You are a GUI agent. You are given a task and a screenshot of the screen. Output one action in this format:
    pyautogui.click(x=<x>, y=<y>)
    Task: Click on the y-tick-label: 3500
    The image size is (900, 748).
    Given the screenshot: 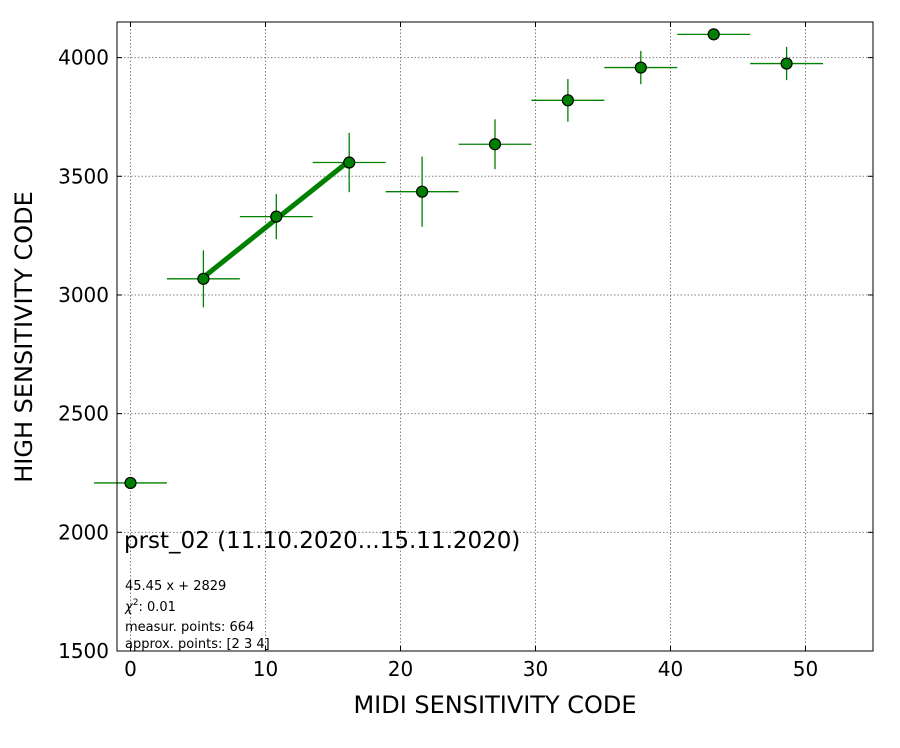 What is the action you would take?
    pyautogui.click(x=83, y=176)
    